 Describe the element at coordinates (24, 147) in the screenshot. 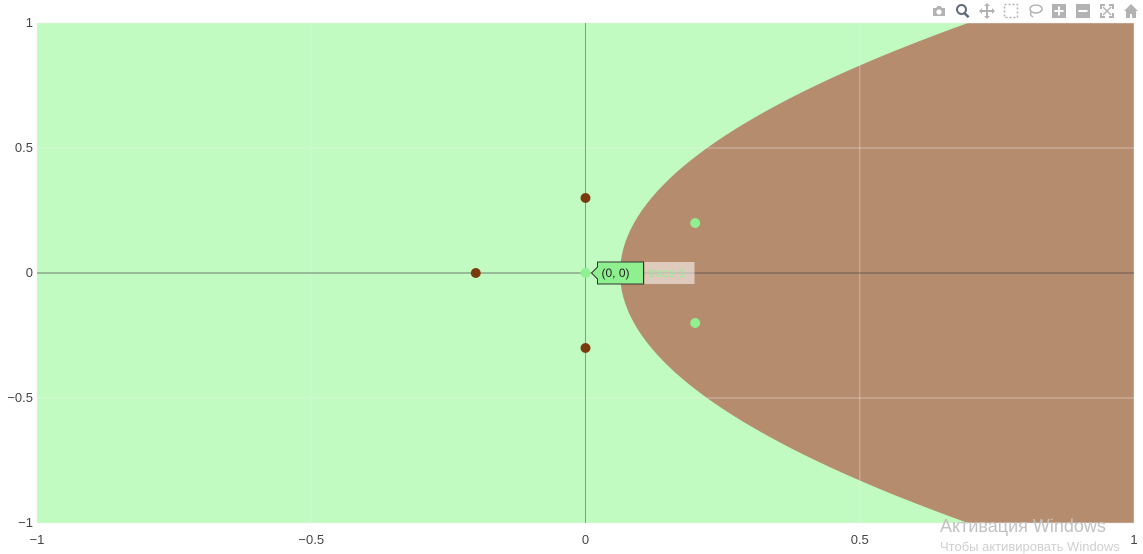

I see `y-tick-label: 0.5` at that location.